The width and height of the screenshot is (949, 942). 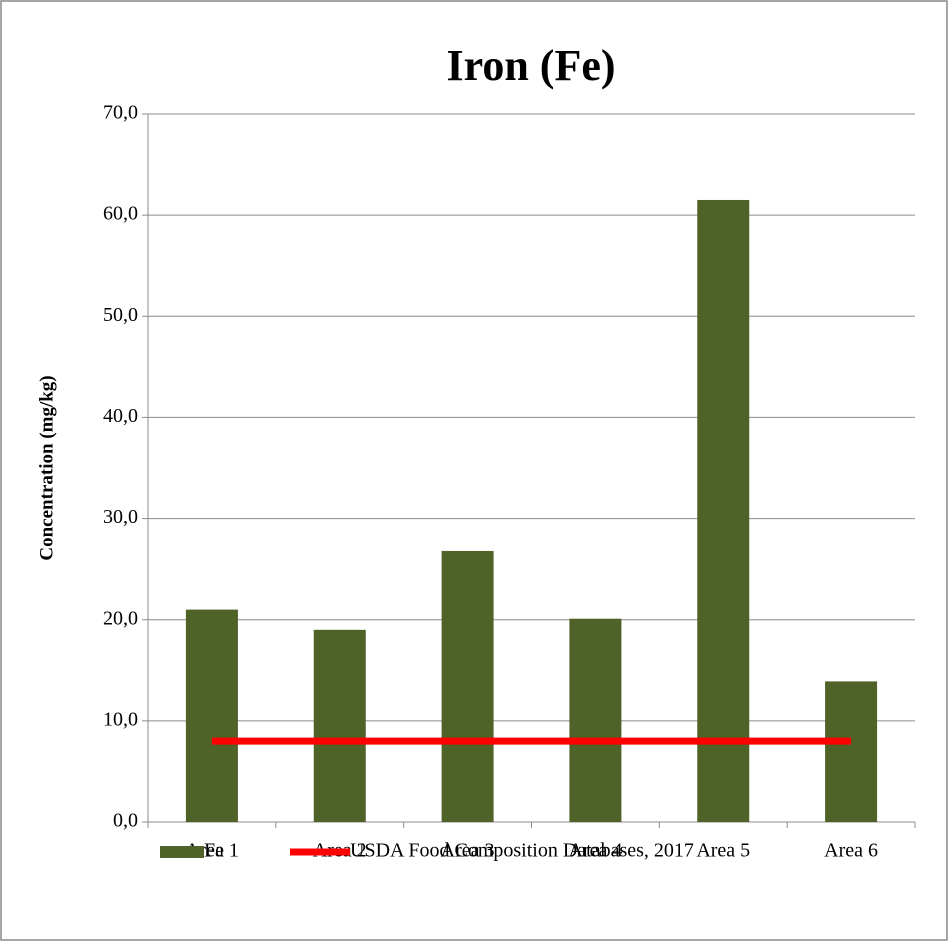 What do you see at coordinates (851, 851) in the screenshot?
I see `x-tick-label: Area 6` at bounding box center [851, 851].